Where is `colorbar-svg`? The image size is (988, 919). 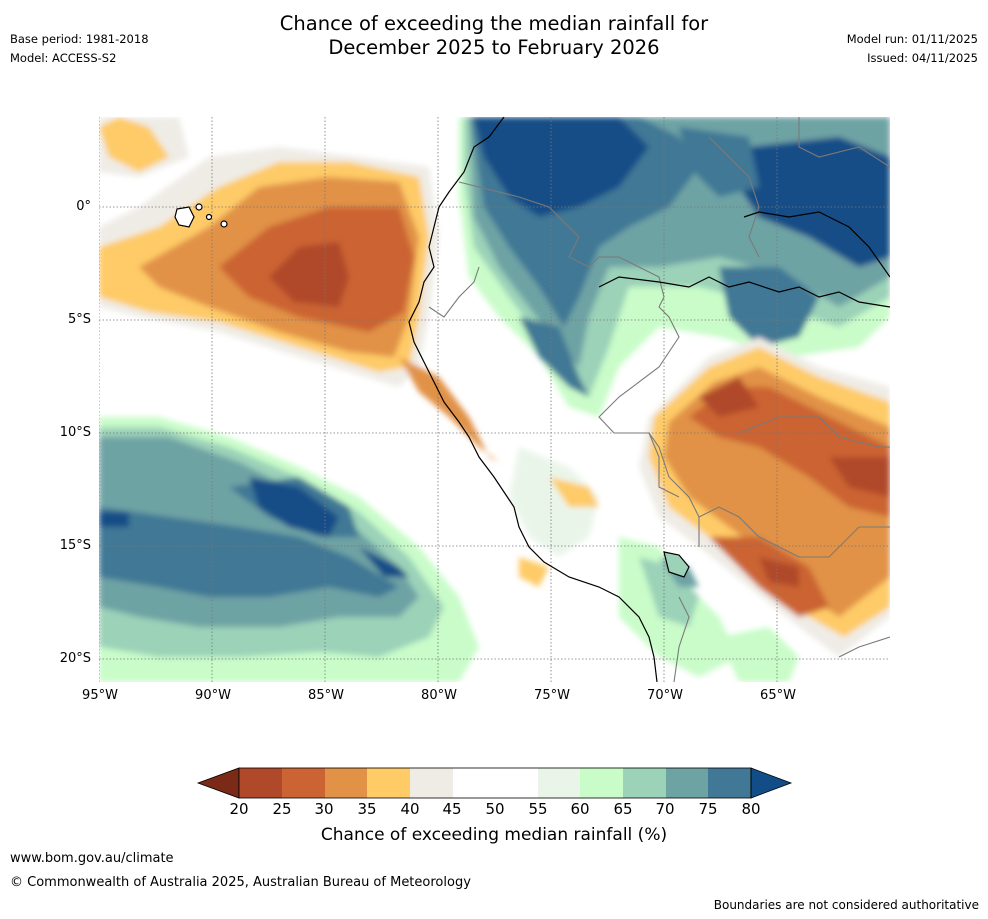 colorbar-svg is located at coordinates (494, 783).